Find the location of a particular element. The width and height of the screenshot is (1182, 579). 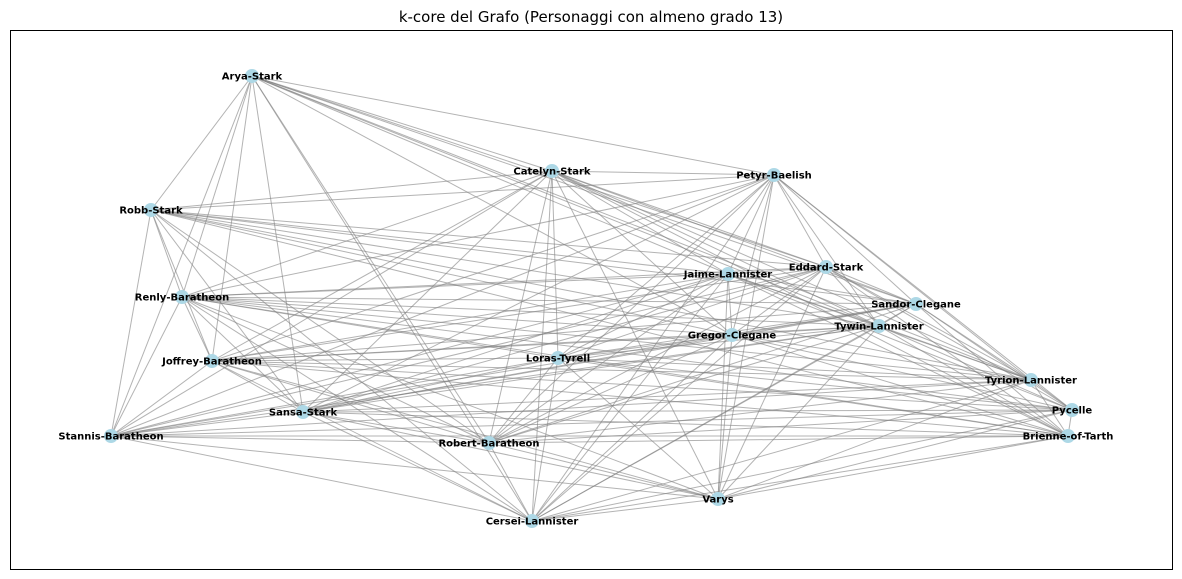

node-eddard-stark is located at coordinates (826, 267).